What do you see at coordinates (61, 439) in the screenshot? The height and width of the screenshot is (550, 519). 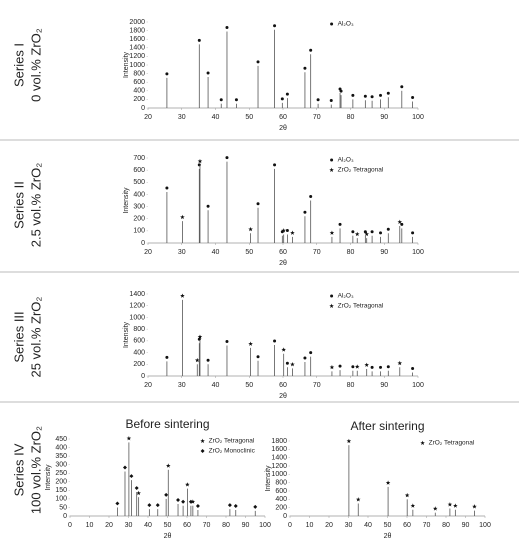 I see `y-tick-label: 450` at bounding box center [61, 439].